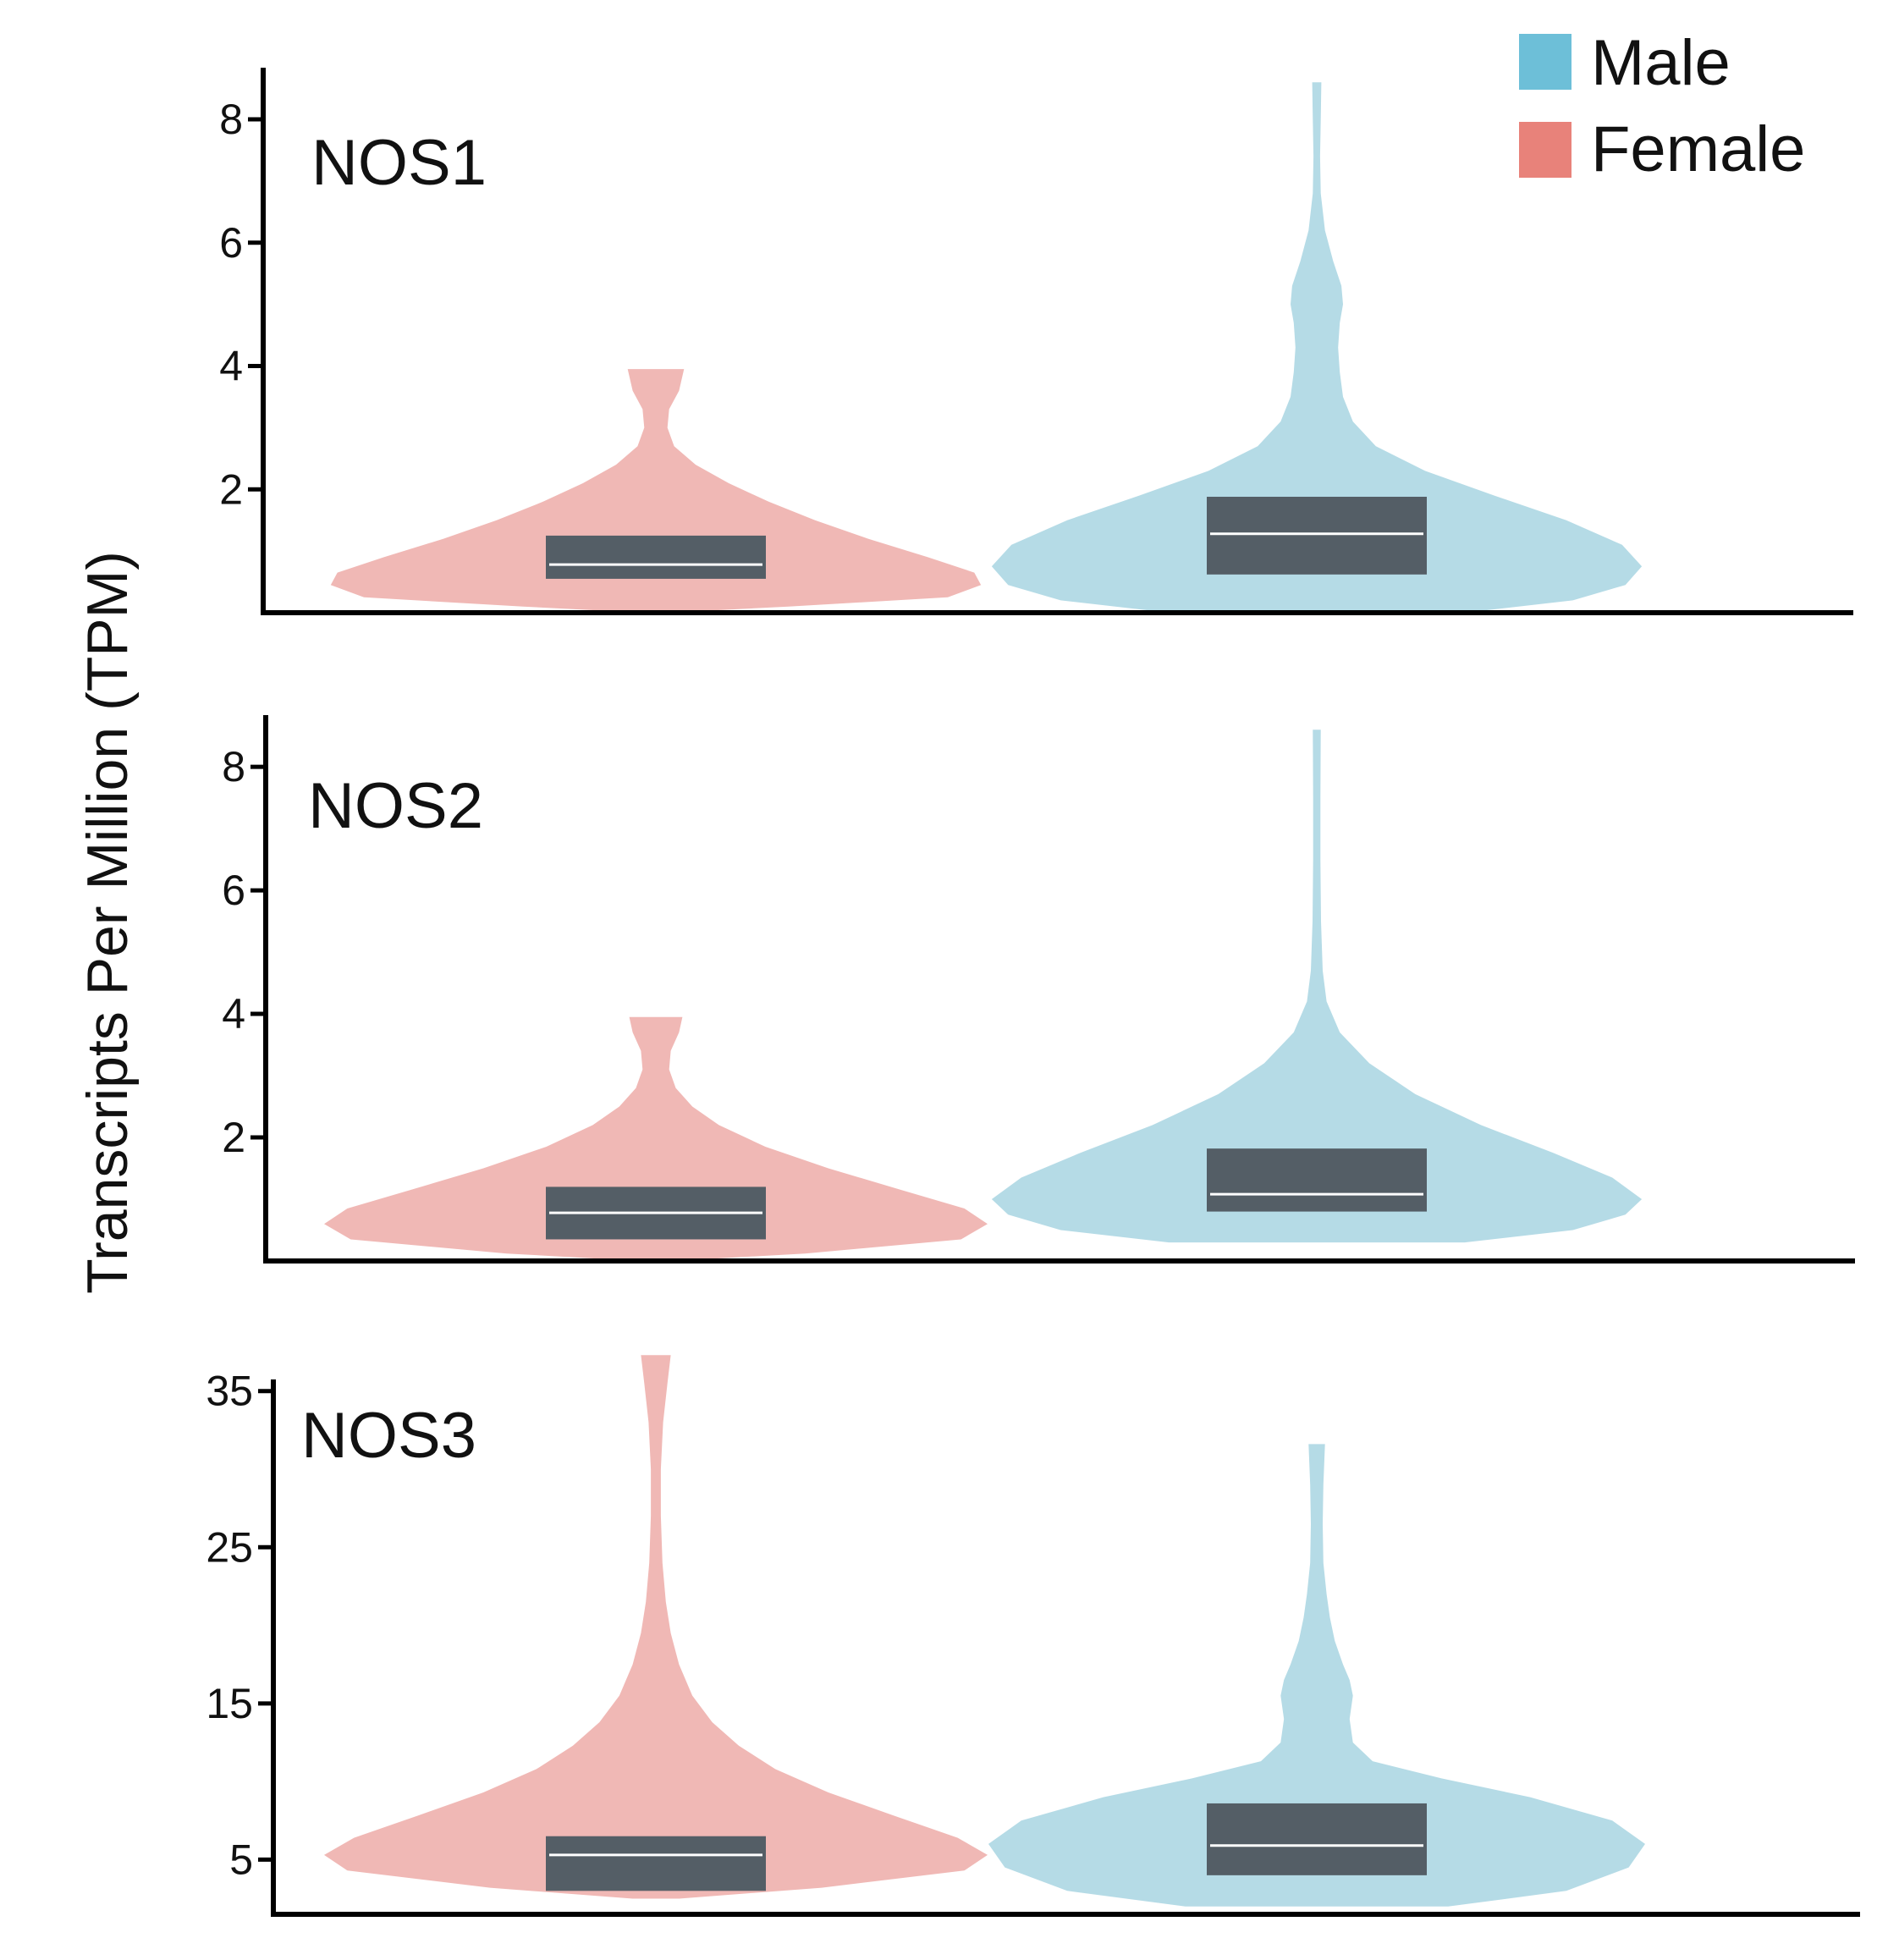 This screenshot has width=1899, height=1960. Describe the element at coordinates (1545, 150) in the screenshot. I see `legend-swatch-female` at that location.